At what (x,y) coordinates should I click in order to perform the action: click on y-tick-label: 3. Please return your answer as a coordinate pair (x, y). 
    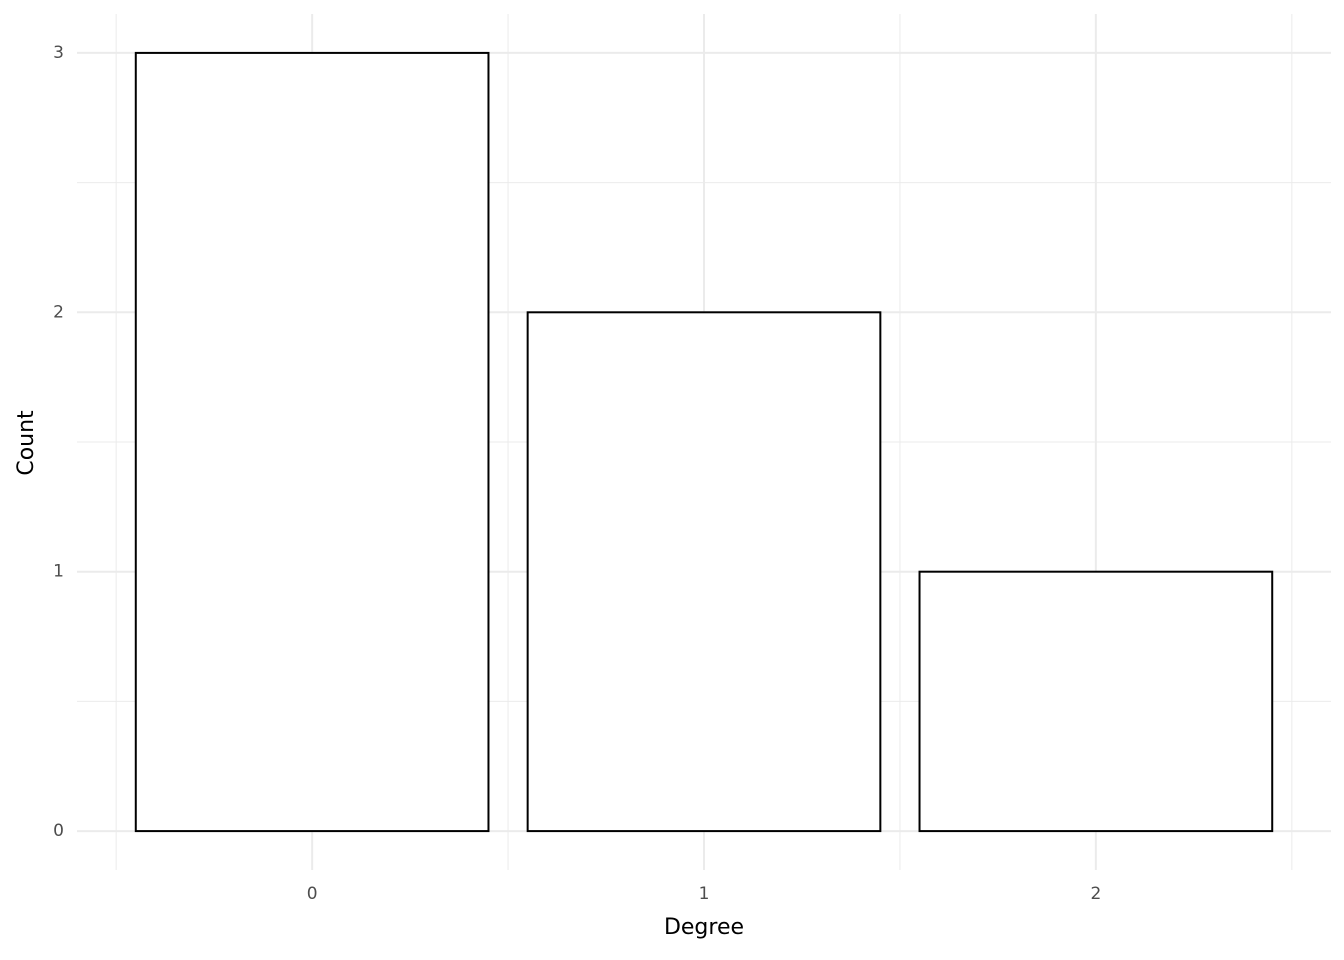
    Looking at the image, I should click on (58, 53).